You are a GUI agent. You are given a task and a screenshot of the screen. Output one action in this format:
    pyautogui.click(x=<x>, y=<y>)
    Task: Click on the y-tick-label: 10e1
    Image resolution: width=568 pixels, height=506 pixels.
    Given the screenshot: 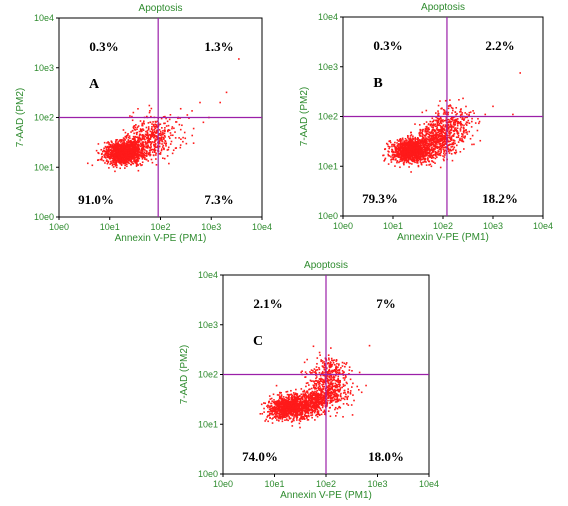 What is the action you would take?
    pyautogui.click(x=208, y=424)
    